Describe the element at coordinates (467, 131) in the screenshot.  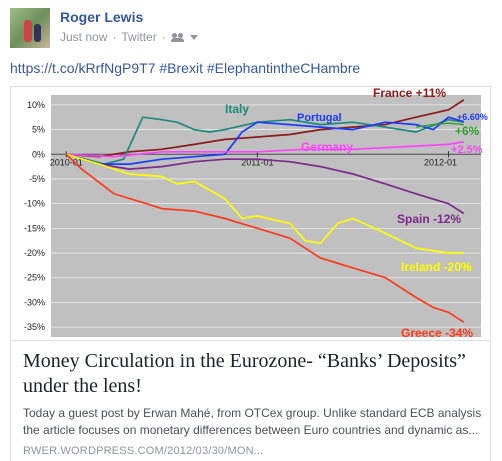
I see `series-label-extra: +6%` at that location.